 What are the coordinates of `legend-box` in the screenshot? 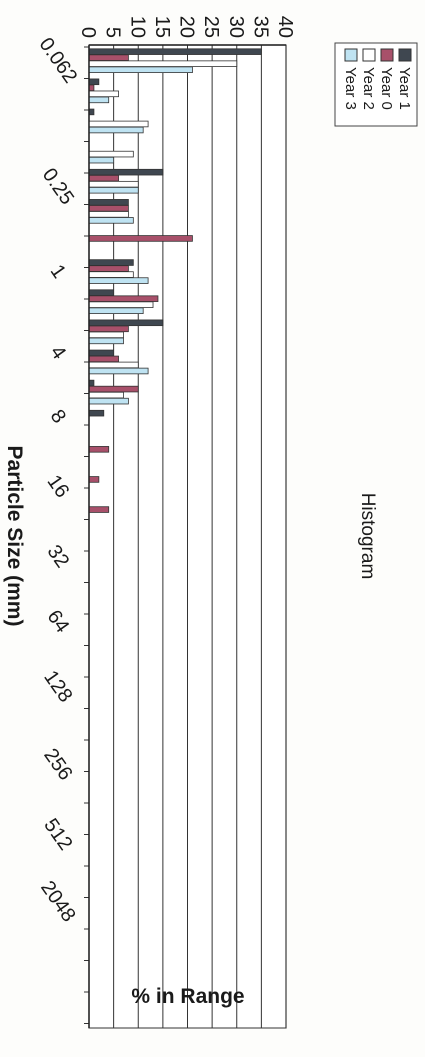 It's located at (376, 84).